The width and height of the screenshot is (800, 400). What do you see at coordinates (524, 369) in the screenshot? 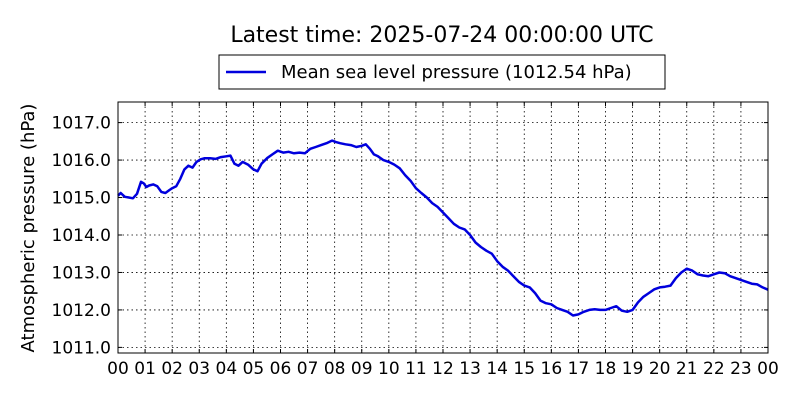
I see `x-tick-label: 15` at bounding box center [524, 369].